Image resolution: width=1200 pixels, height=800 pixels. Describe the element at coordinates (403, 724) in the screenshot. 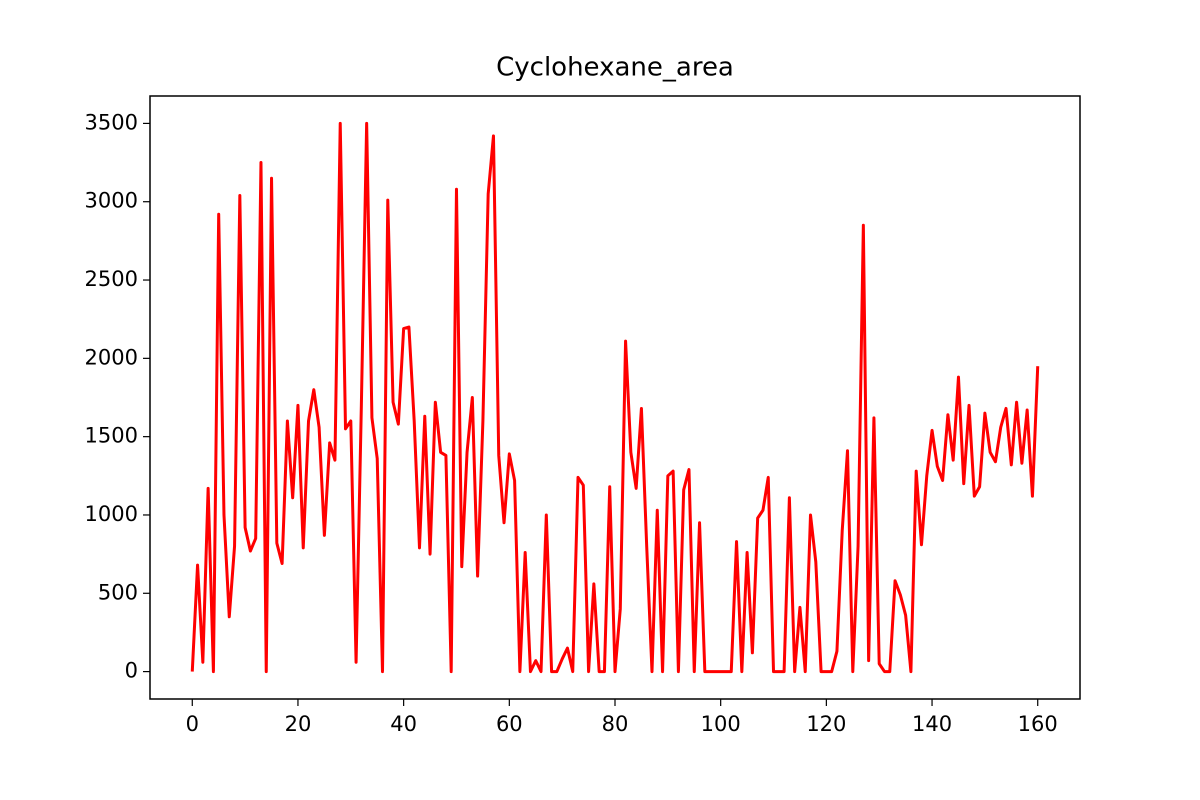

I see `x-tick-label: 40` at that location.